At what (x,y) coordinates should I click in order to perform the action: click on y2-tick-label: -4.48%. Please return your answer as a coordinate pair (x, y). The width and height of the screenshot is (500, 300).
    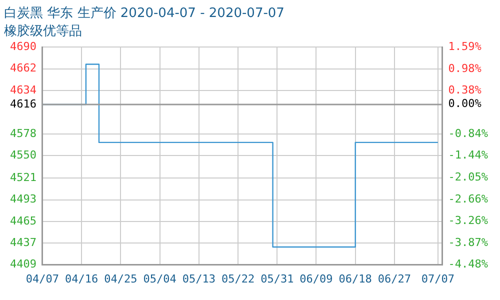
    Looking at the image, I should click on (468, 264).